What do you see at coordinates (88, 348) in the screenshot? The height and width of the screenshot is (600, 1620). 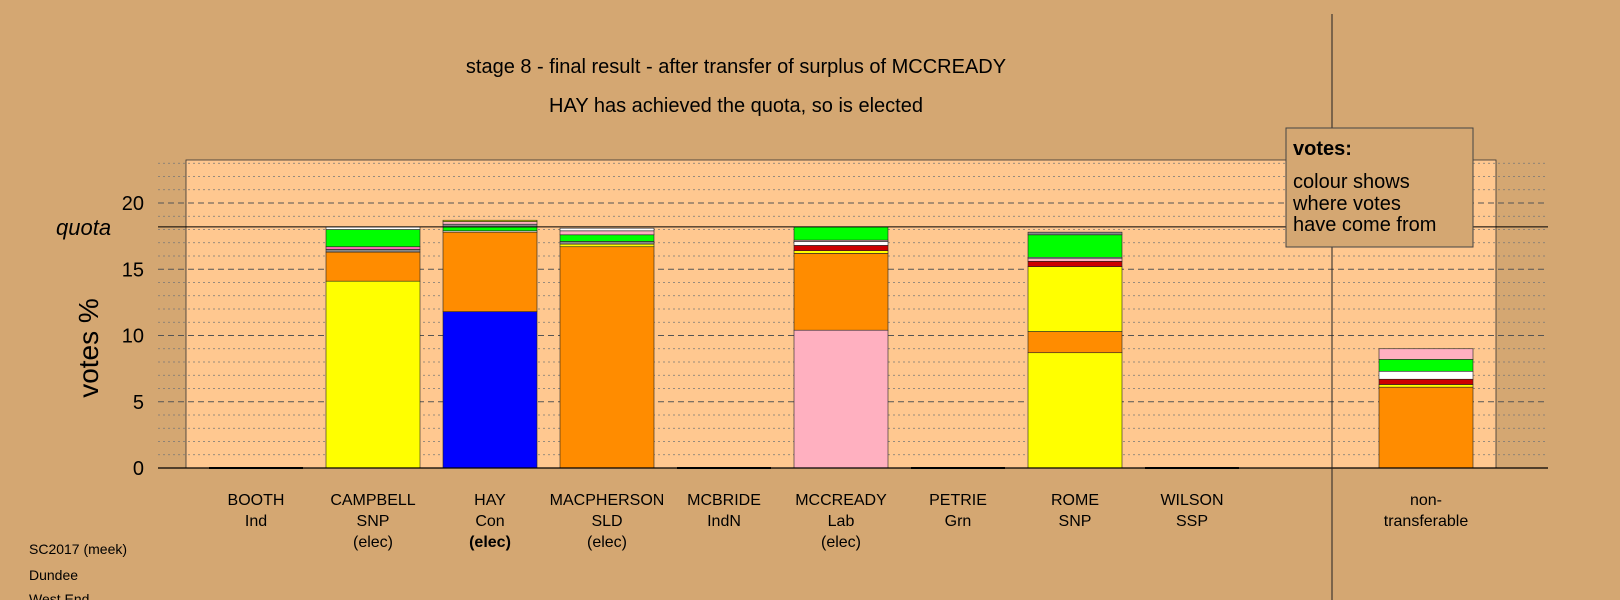 I see `y-axis-label: votes %` at bounding box center [88, 348].